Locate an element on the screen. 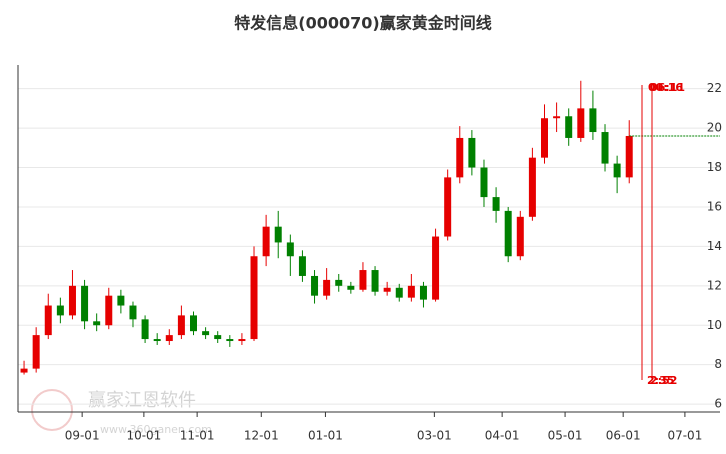  time-line-top-label: 06:11 is located at coordinates (667, 87).